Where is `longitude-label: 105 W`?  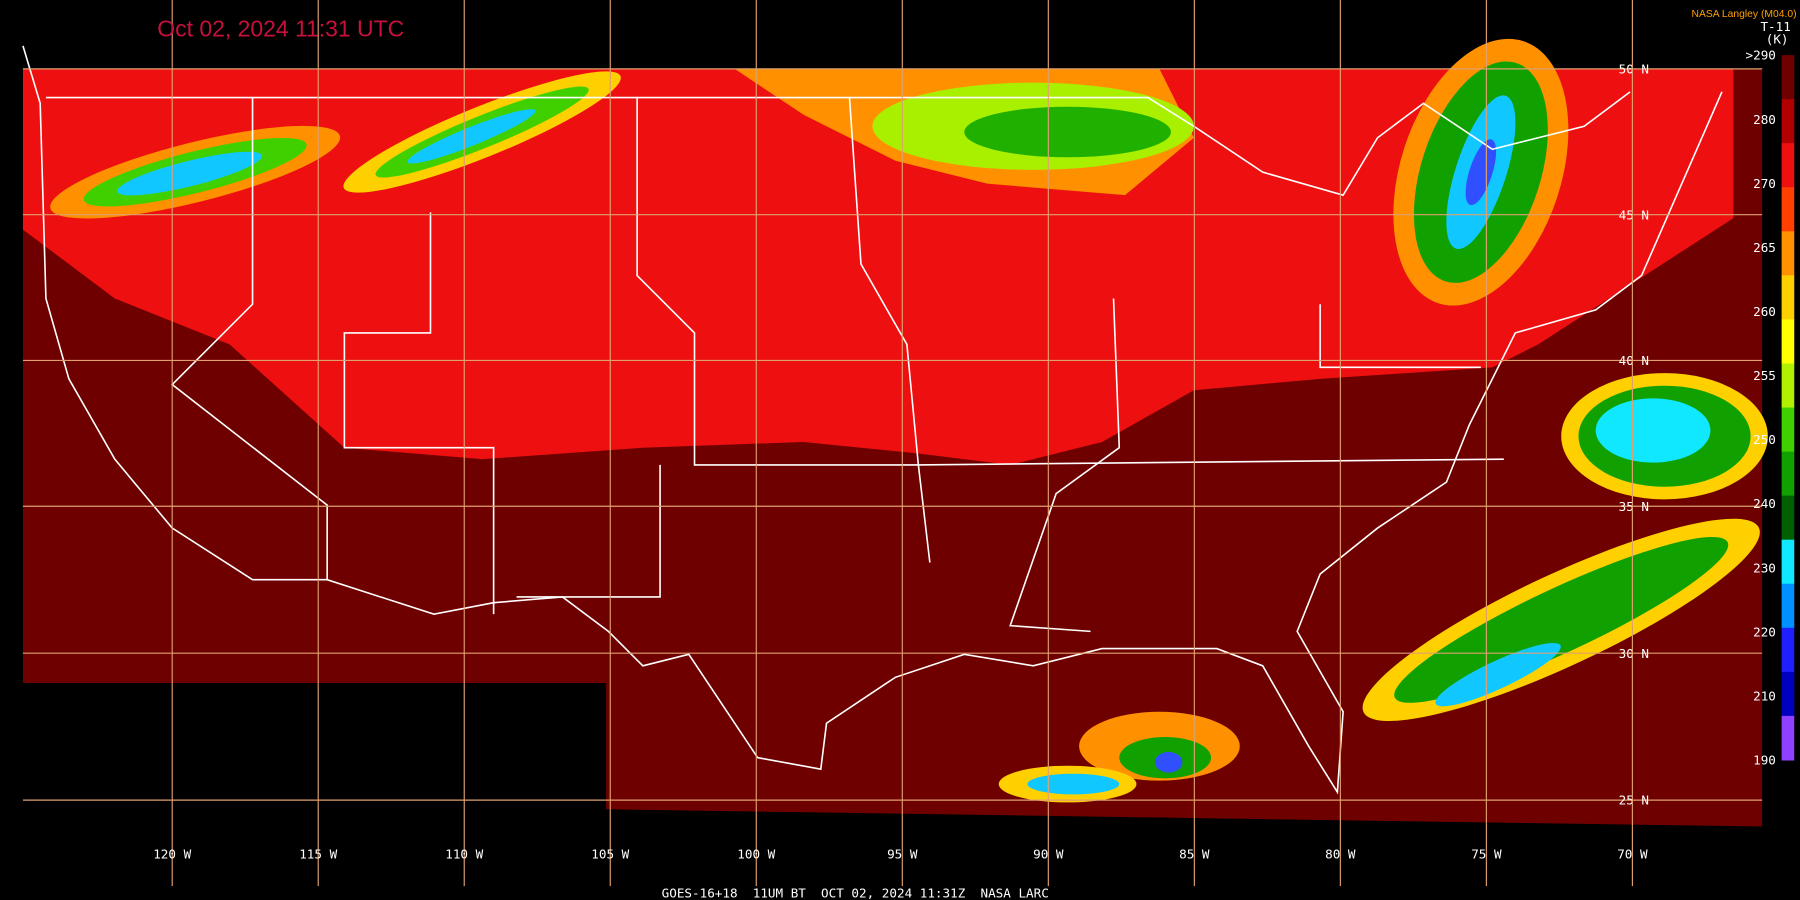
longitude-label: 105 W is located at coordinates (610, 854).